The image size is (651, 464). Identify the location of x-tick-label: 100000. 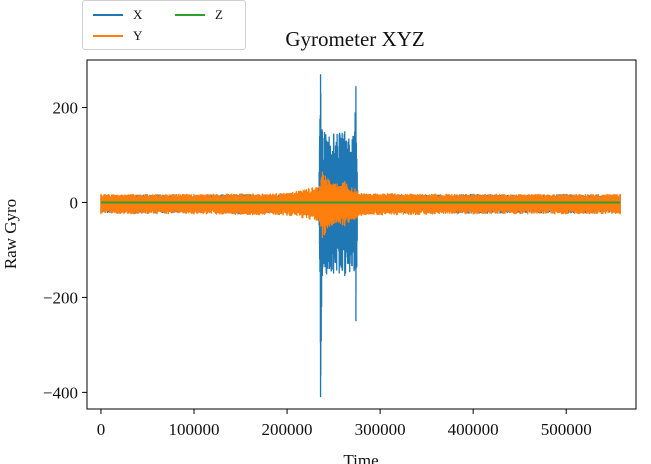
(194, 429).